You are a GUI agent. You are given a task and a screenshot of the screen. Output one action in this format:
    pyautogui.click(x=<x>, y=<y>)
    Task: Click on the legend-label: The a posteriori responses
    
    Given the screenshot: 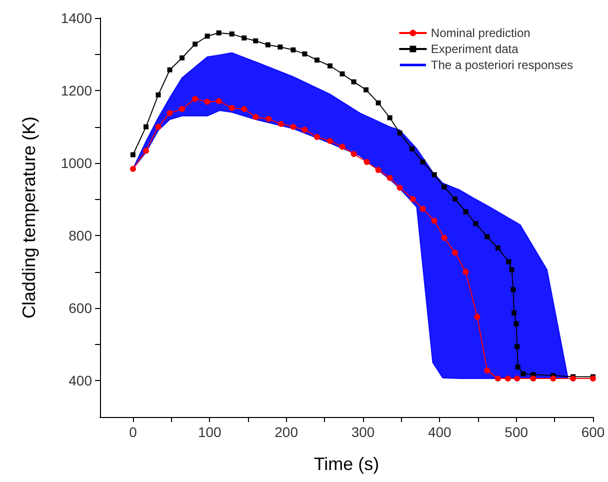 What is the action you would take?
    pyautogui.click(x=502, y=65)
    